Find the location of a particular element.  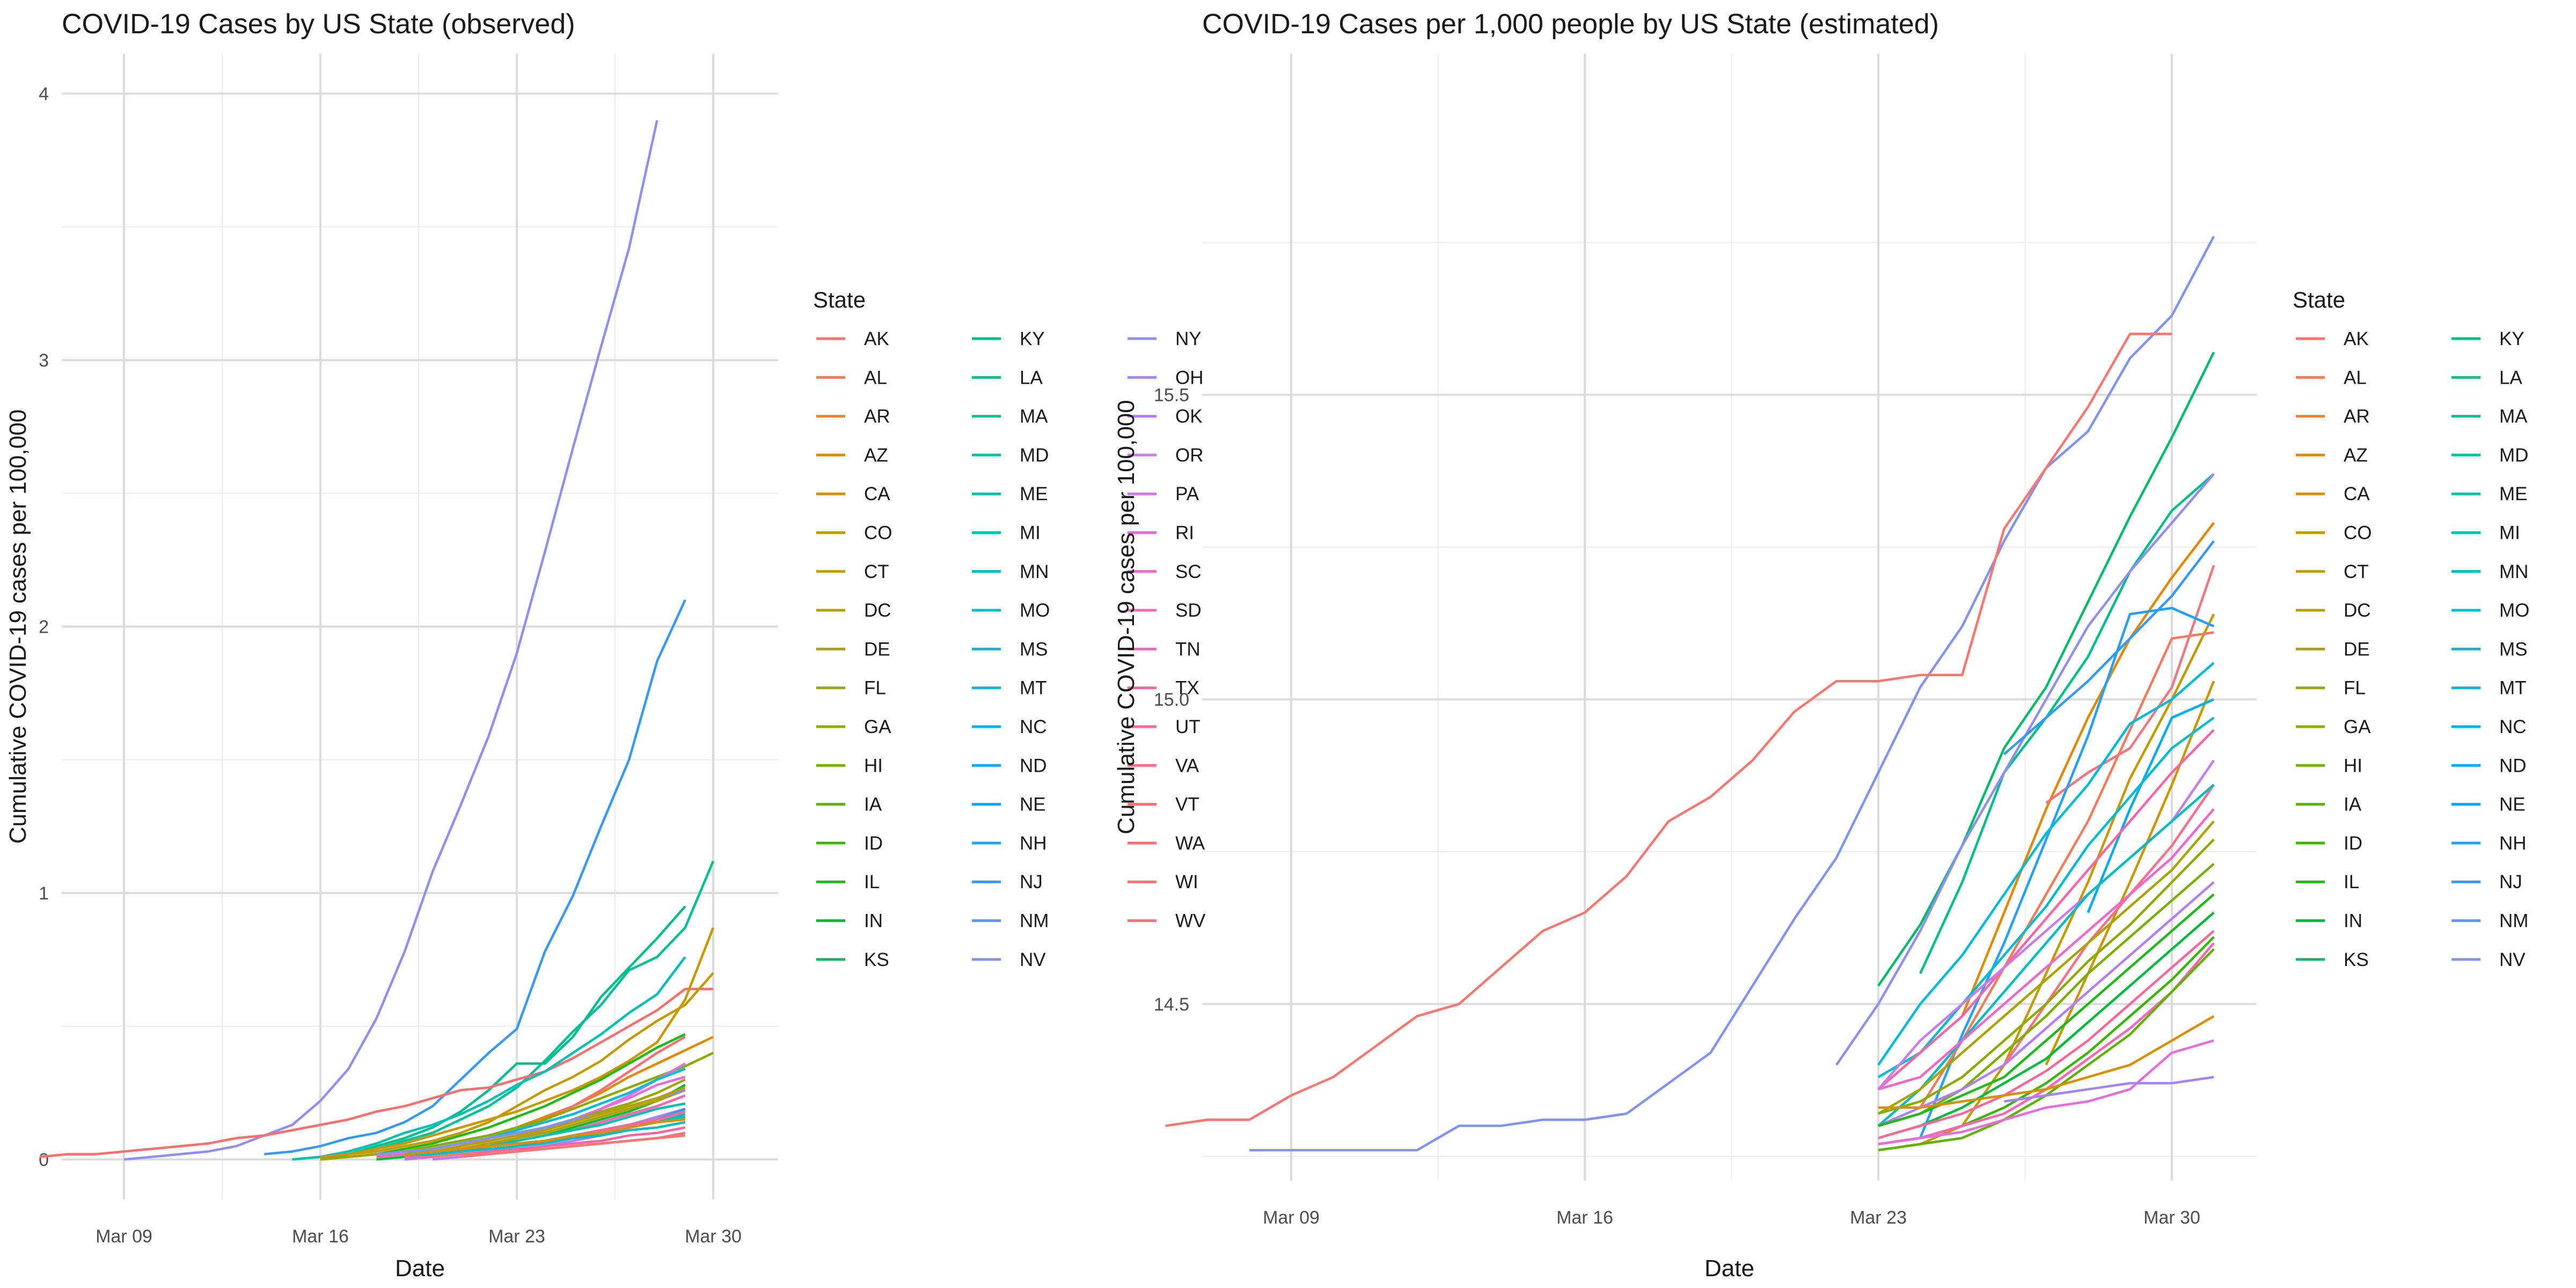

legend-label: SC is located at coordinates (1188, 571).